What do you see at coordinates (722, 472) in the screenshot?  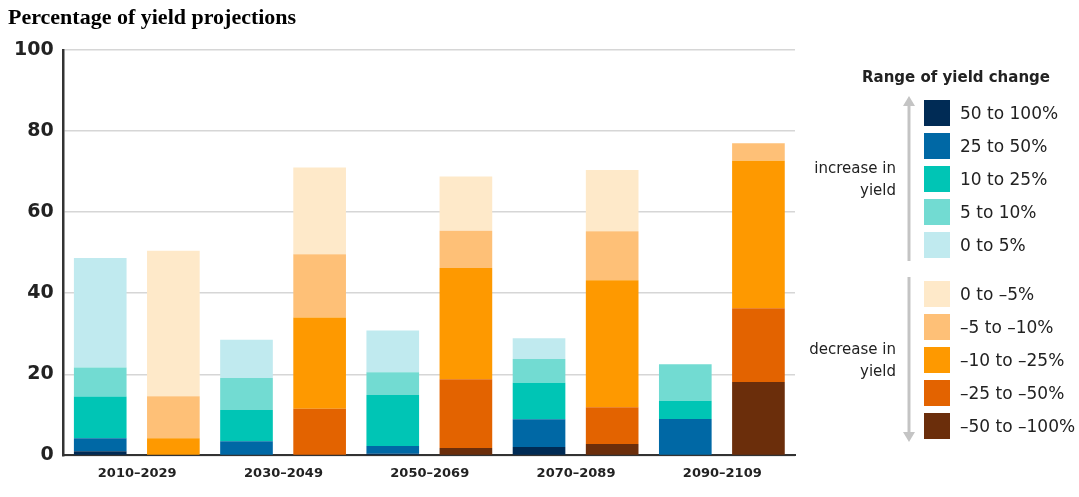 I see `x-tick-label: 2090–2109` at bounding box center [722, 472].